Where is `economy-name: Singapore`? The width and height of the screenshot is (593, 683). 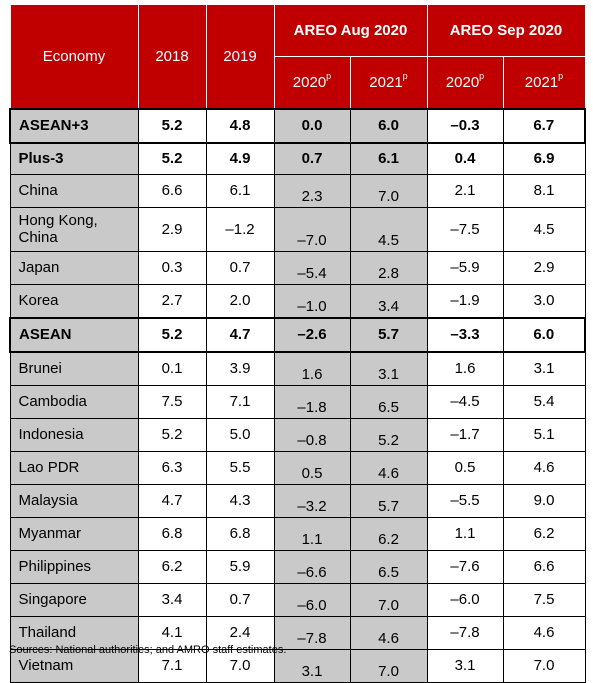
economy-name: Singapore is located at coordinates (74, 600).